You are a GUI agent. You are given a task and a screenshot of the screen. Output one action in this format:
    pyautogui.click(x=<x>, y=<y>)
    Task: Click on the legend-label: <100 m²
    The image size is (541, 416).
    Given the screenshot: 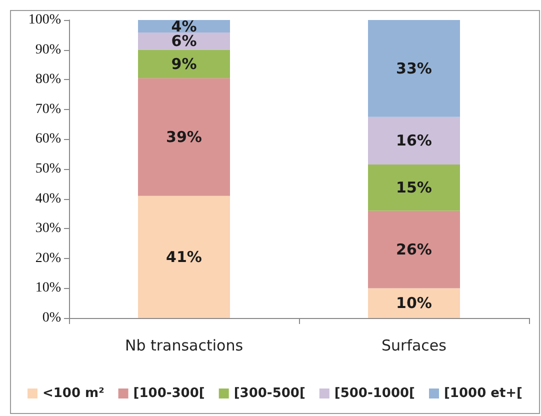 What is the action you would take?
    pyautogui.click(x=73, y=393)
    